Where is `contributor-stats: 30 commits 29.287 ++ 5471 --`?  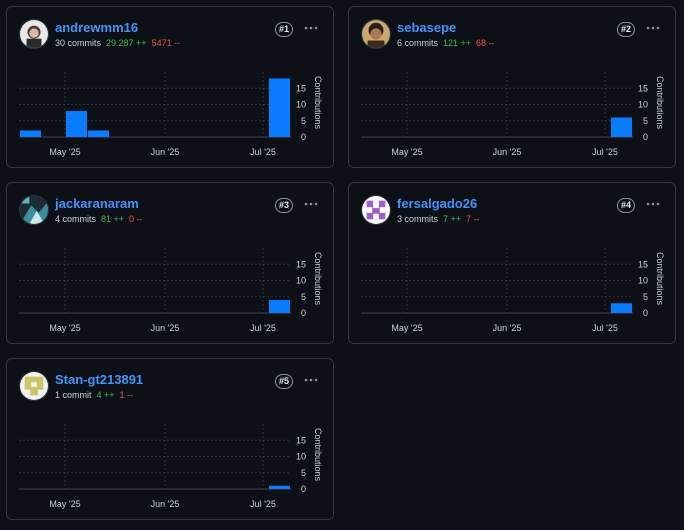 contributor-stats: 30 commits 29.287 ++ 5471 -- is located at coordinates (117, 43).